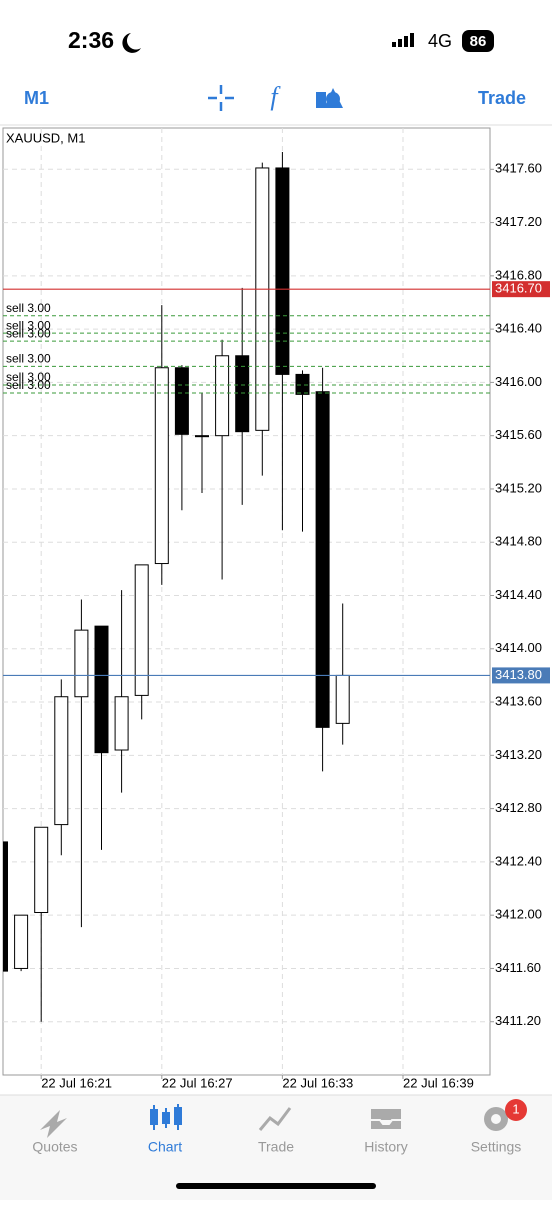 The image size is (552, 1205). Describe the element at coordinates (131, 43) in the screenshot. I see `moon-icon` at that location.